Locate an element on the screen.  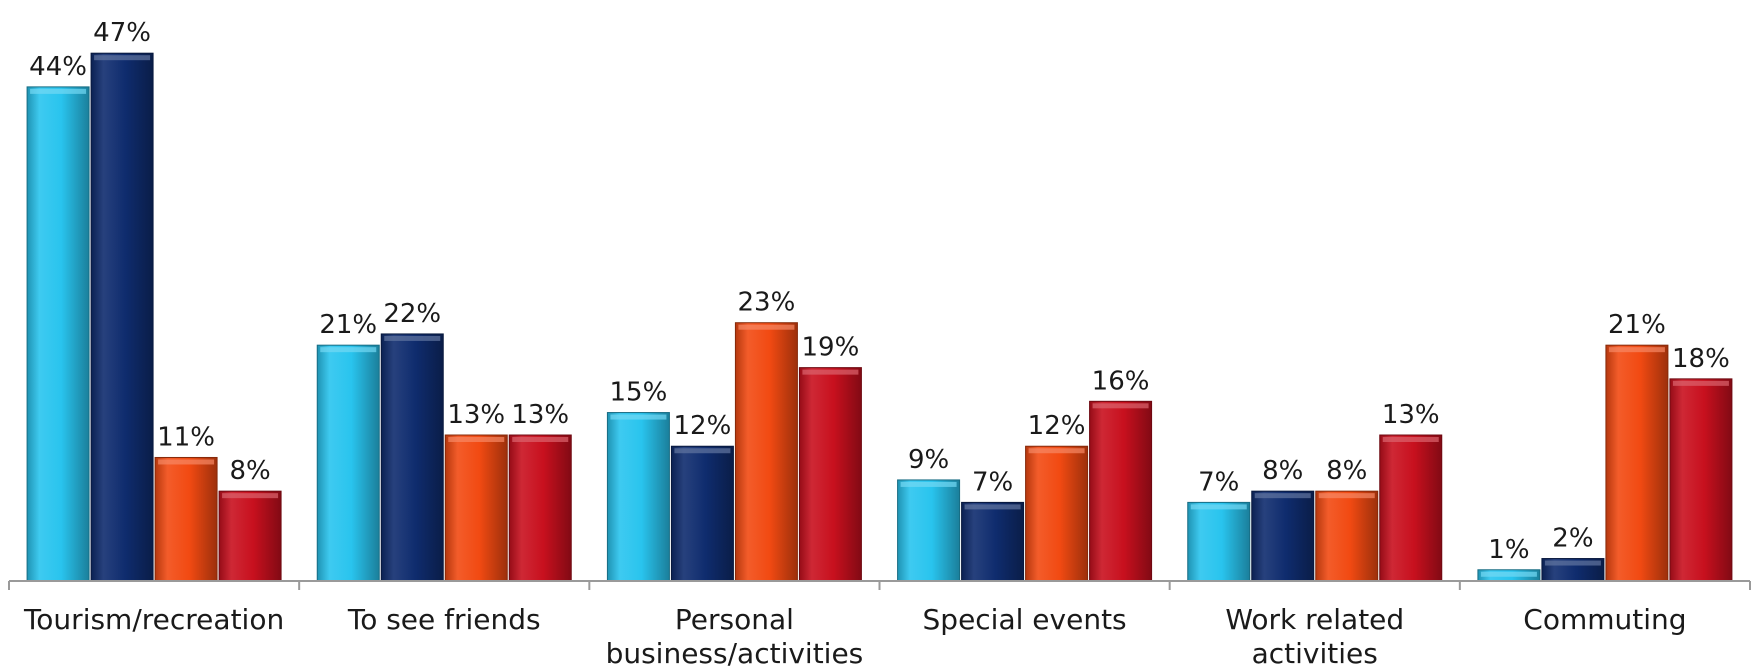
value-label: 18% is located at coordinates (1701, 359).